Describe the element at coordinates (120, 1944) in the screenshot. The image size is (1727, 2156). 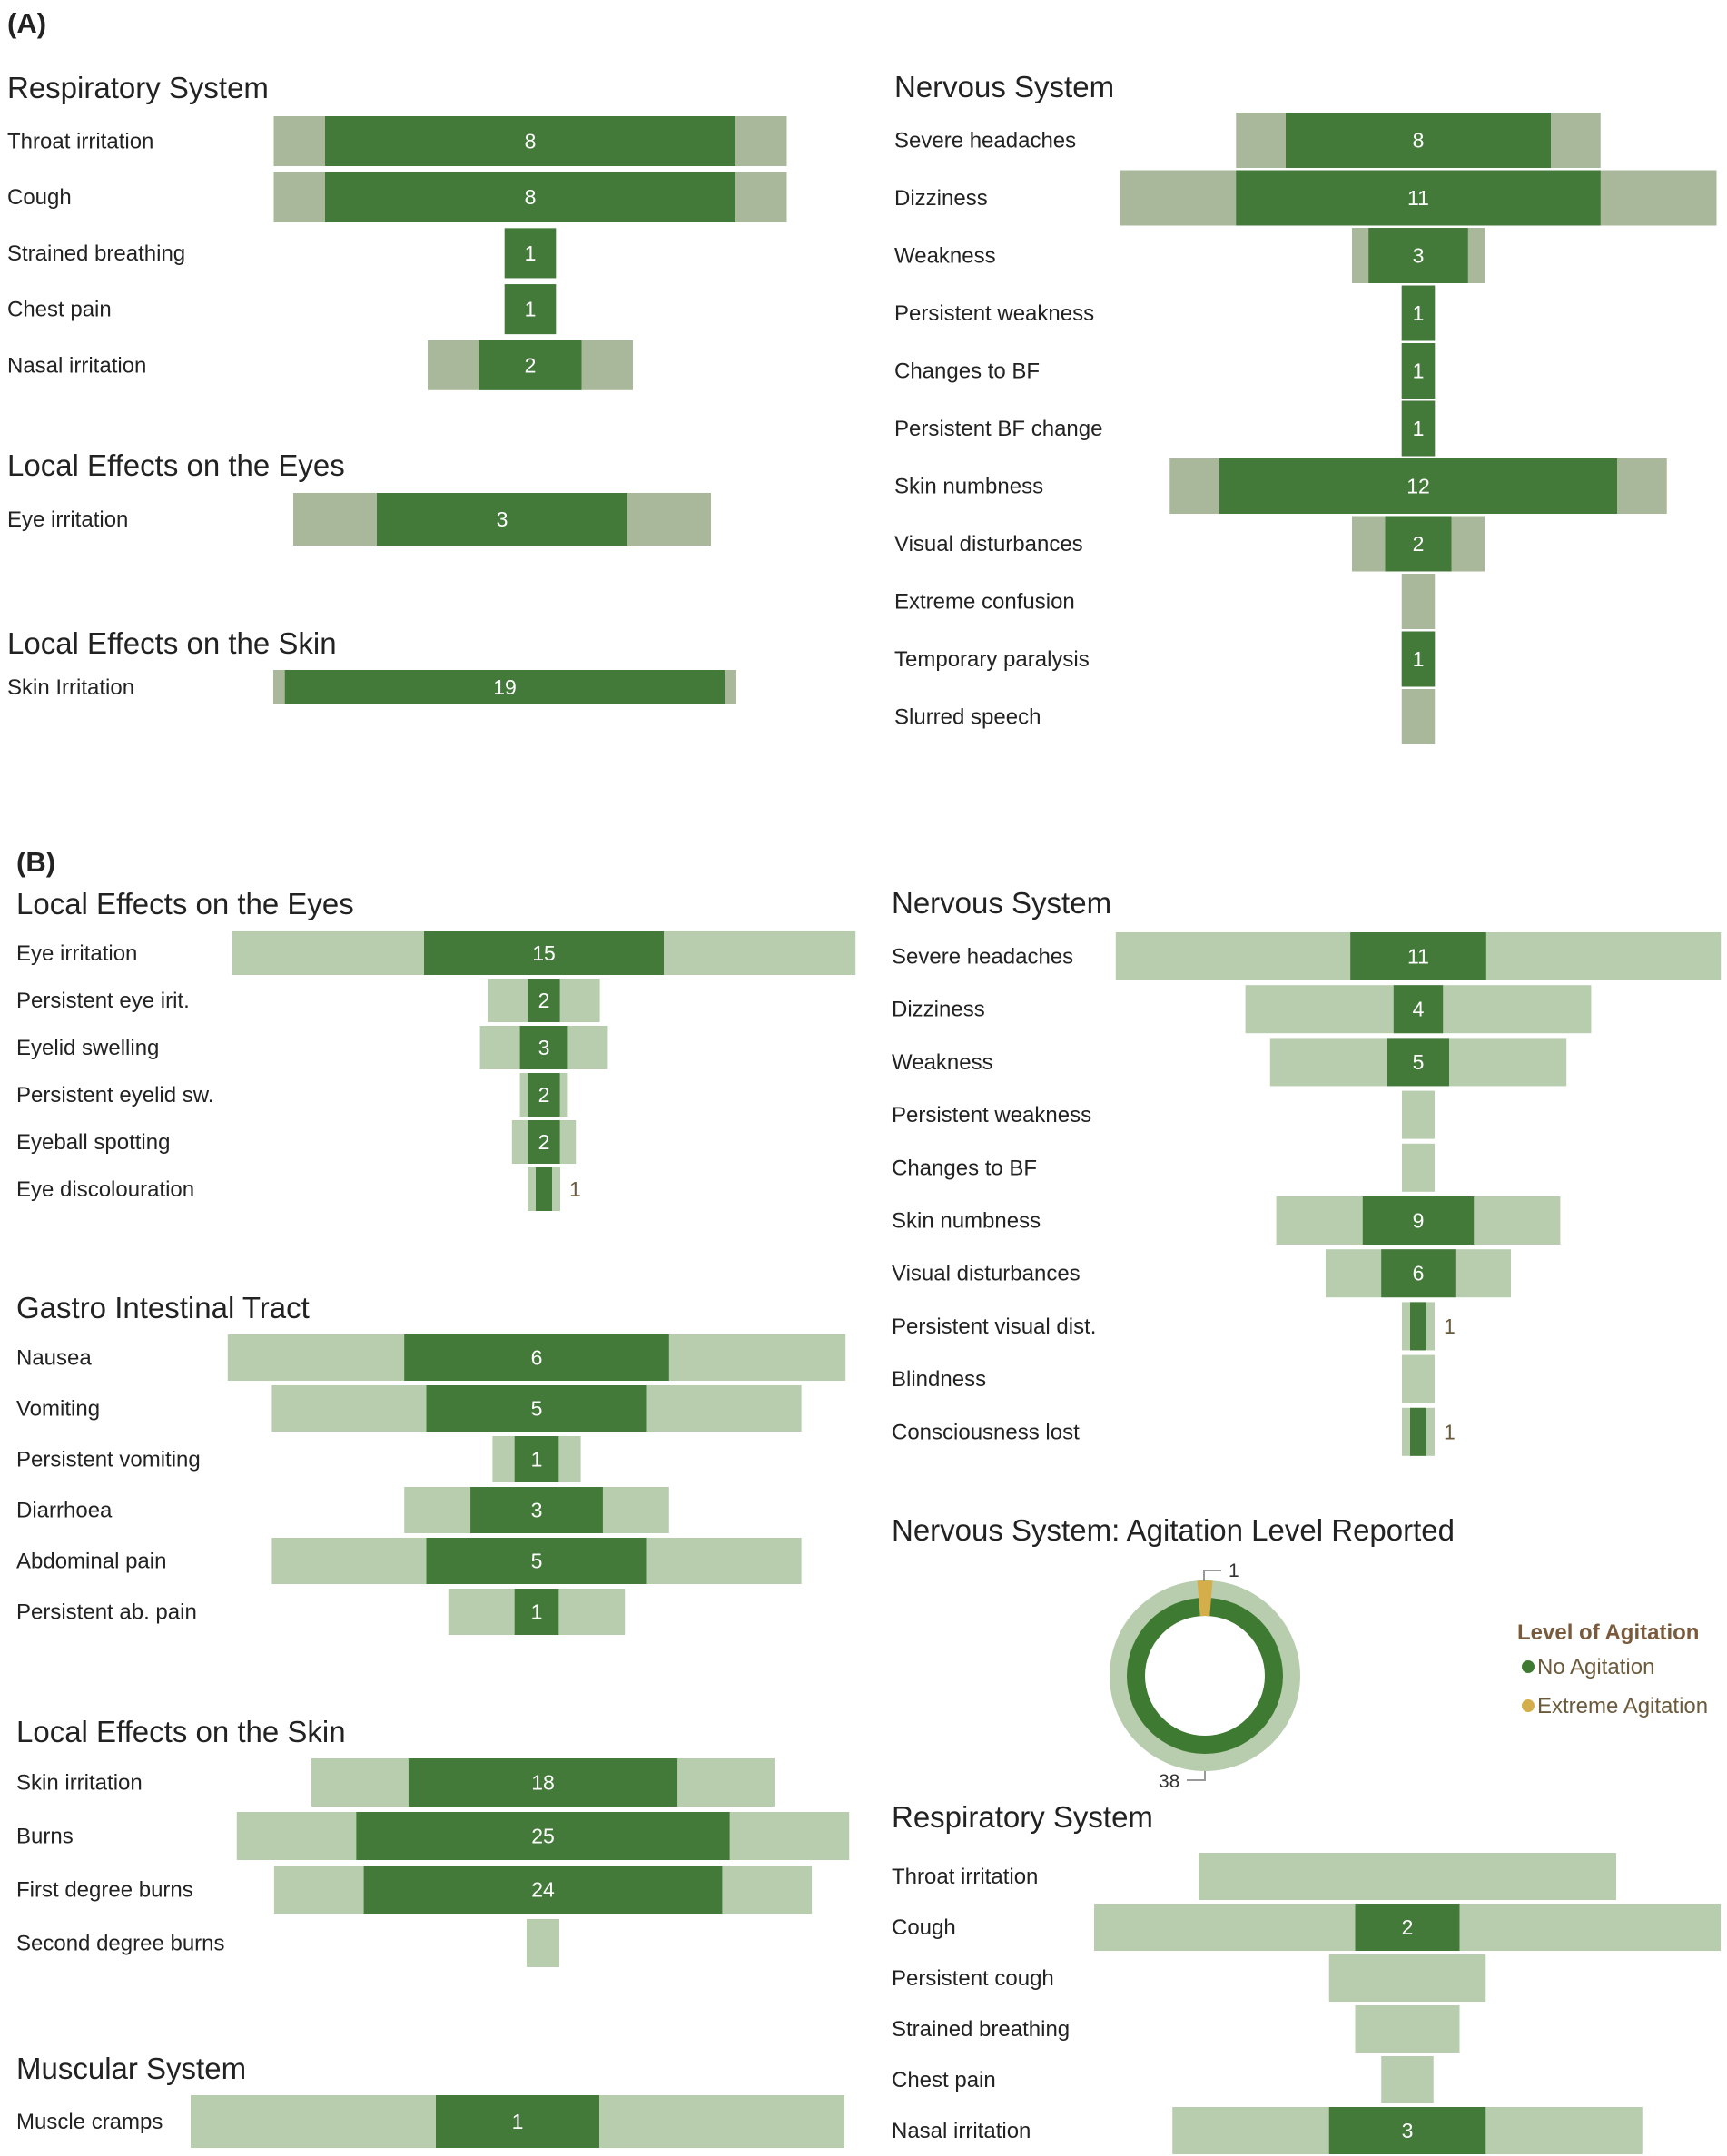
I see `category-label: Second degree burns` at that location.